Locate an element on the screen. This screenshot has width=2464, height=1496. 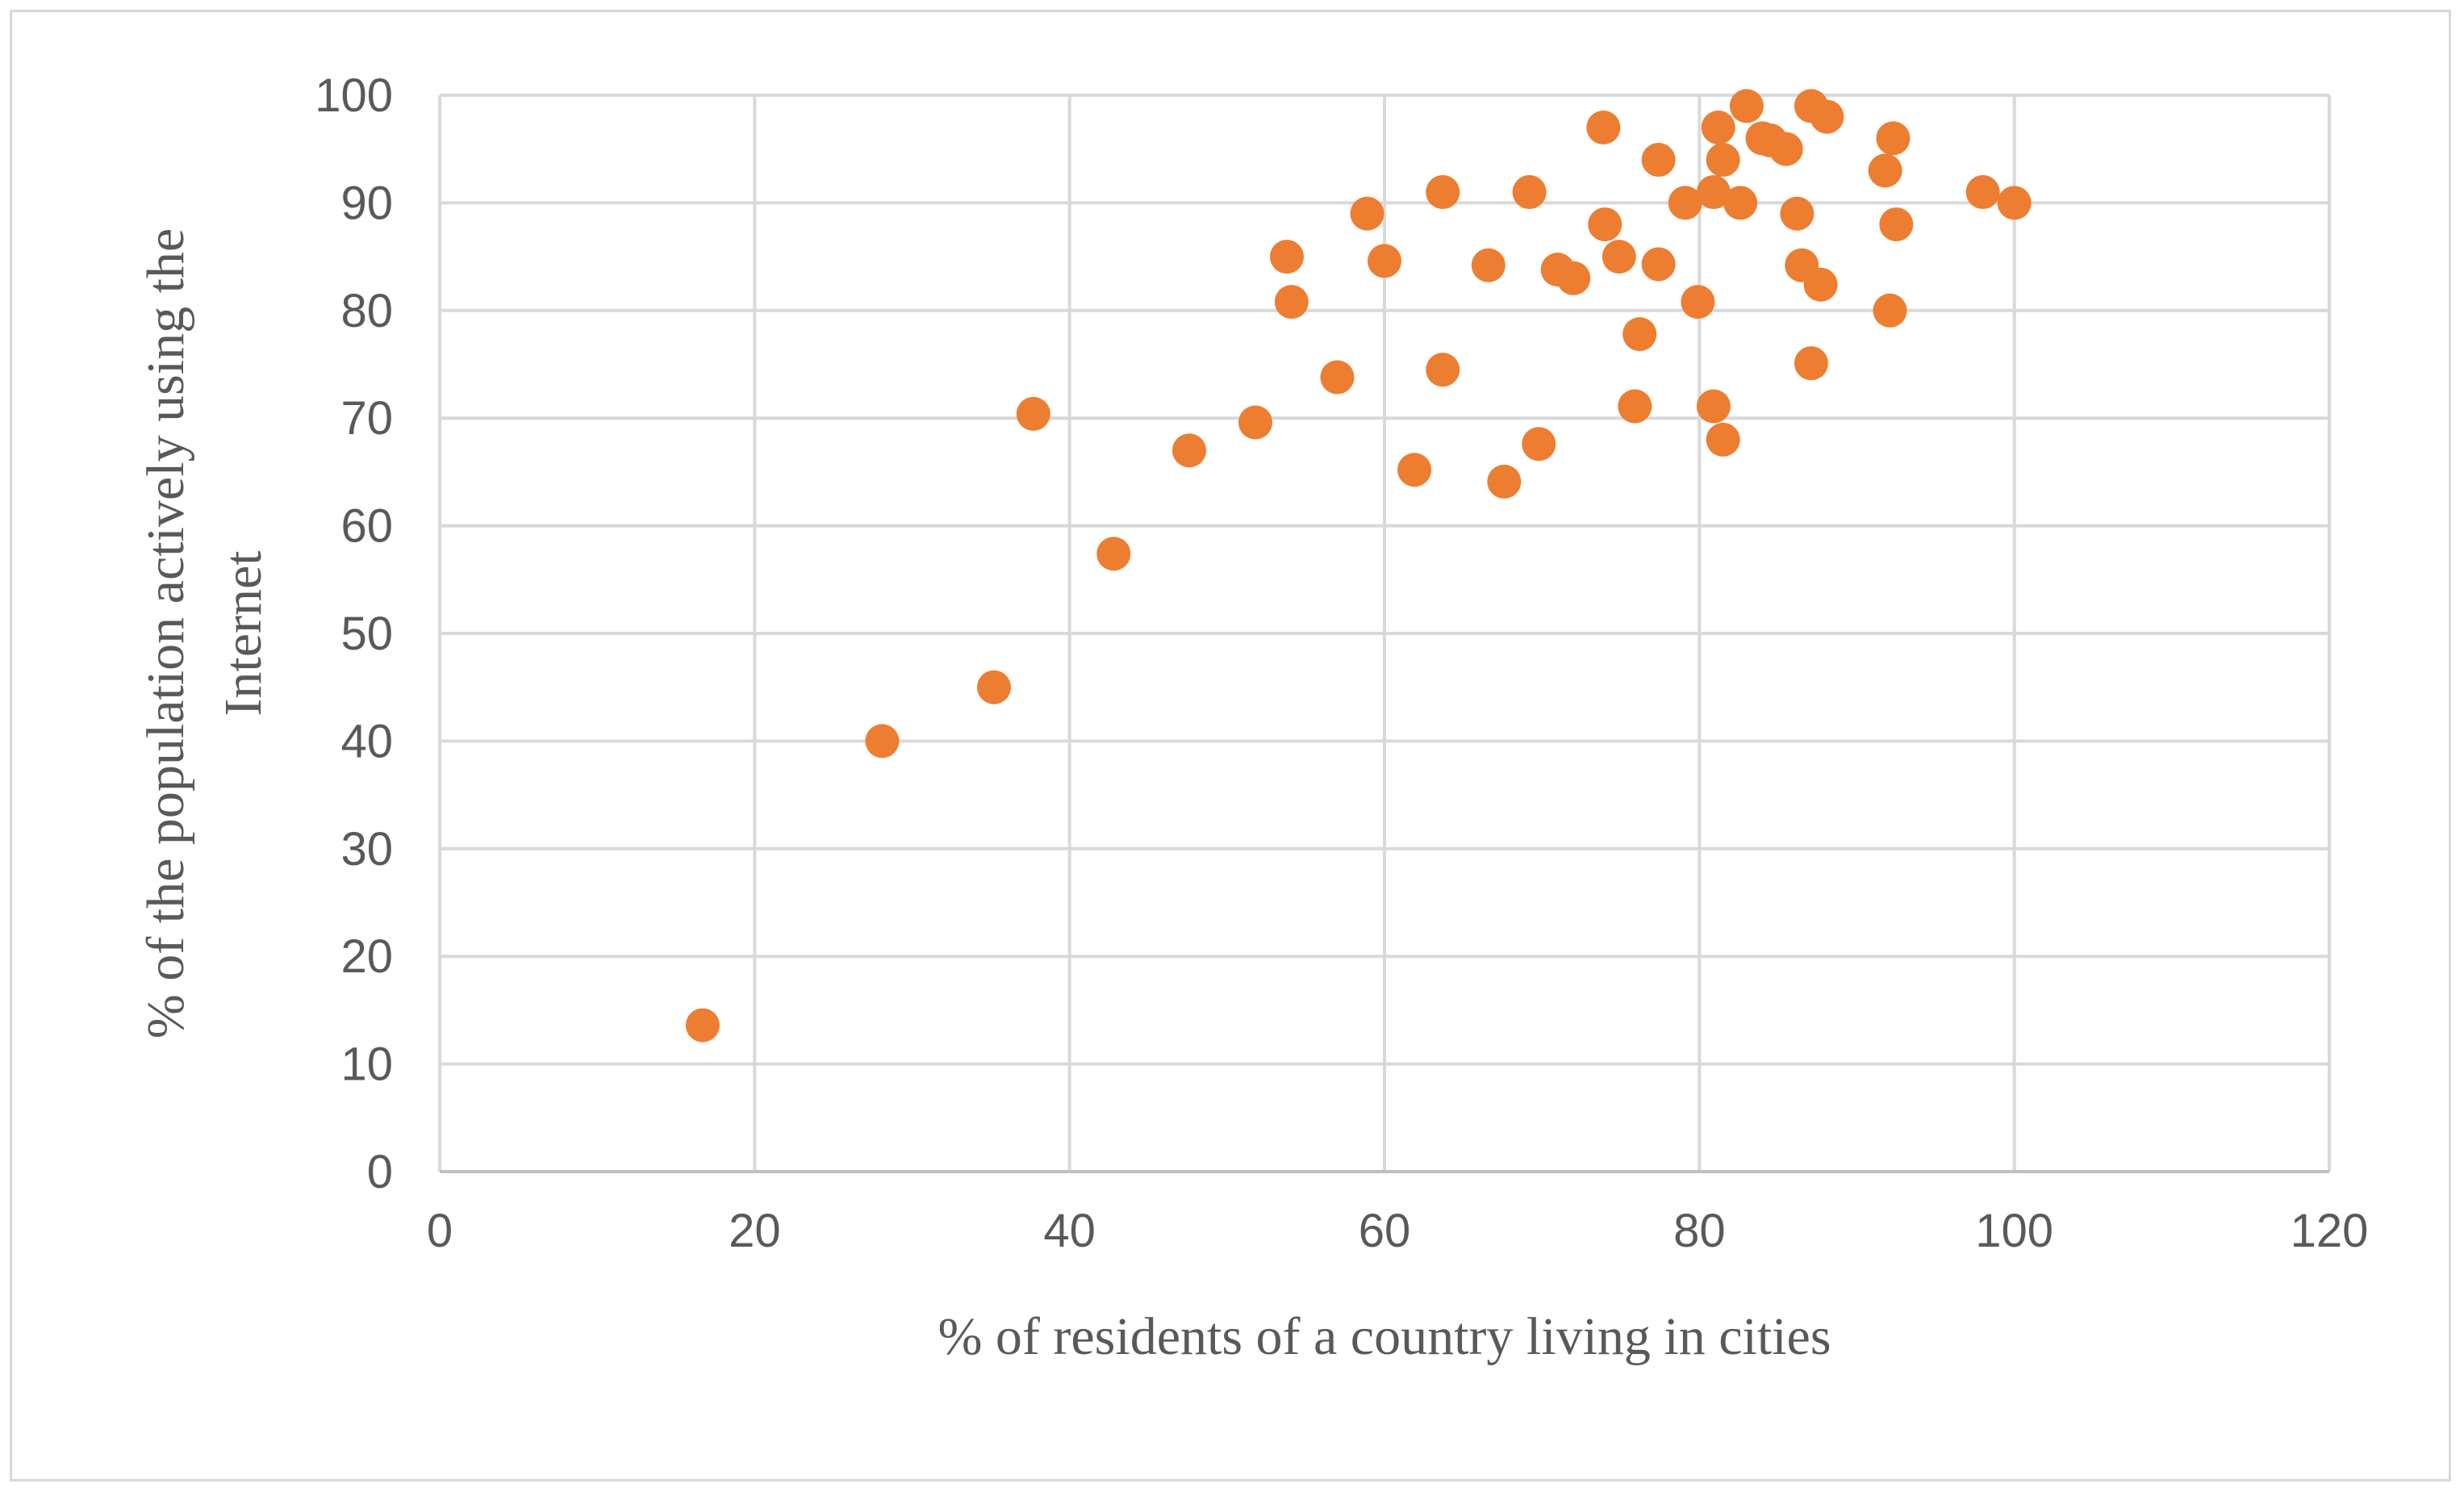
y-tick-label: 50 is located at coordinates (366, 634).